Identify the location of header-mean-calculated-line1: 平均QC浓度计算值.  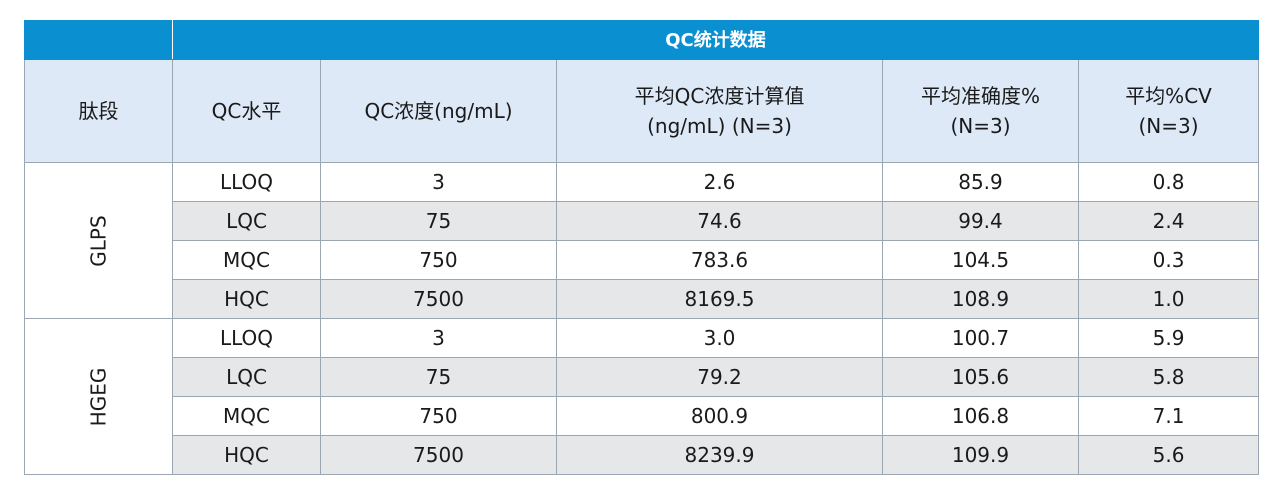
(719, 96).